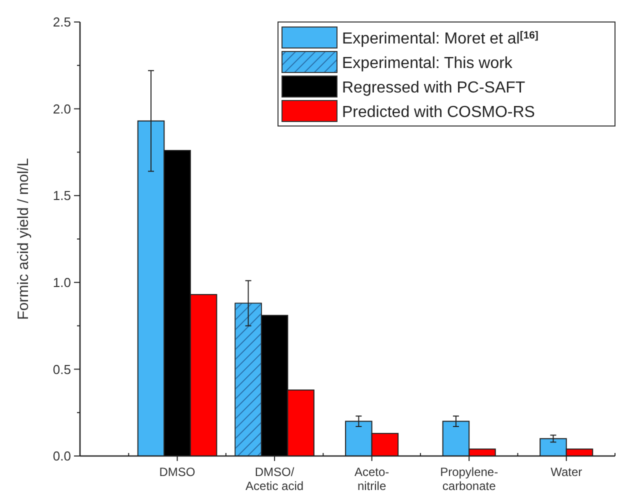  What do you see at coordinates (61, 282) in the screenshot?
I see `y-tick-label: 1.0` at bounding box center [61, 282].